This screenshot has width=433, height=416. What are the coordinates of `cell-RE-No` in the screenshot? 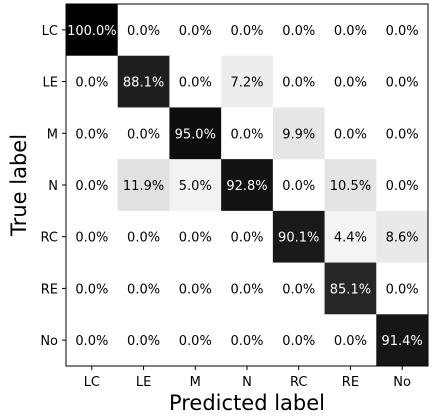 It's located at (402, 288).